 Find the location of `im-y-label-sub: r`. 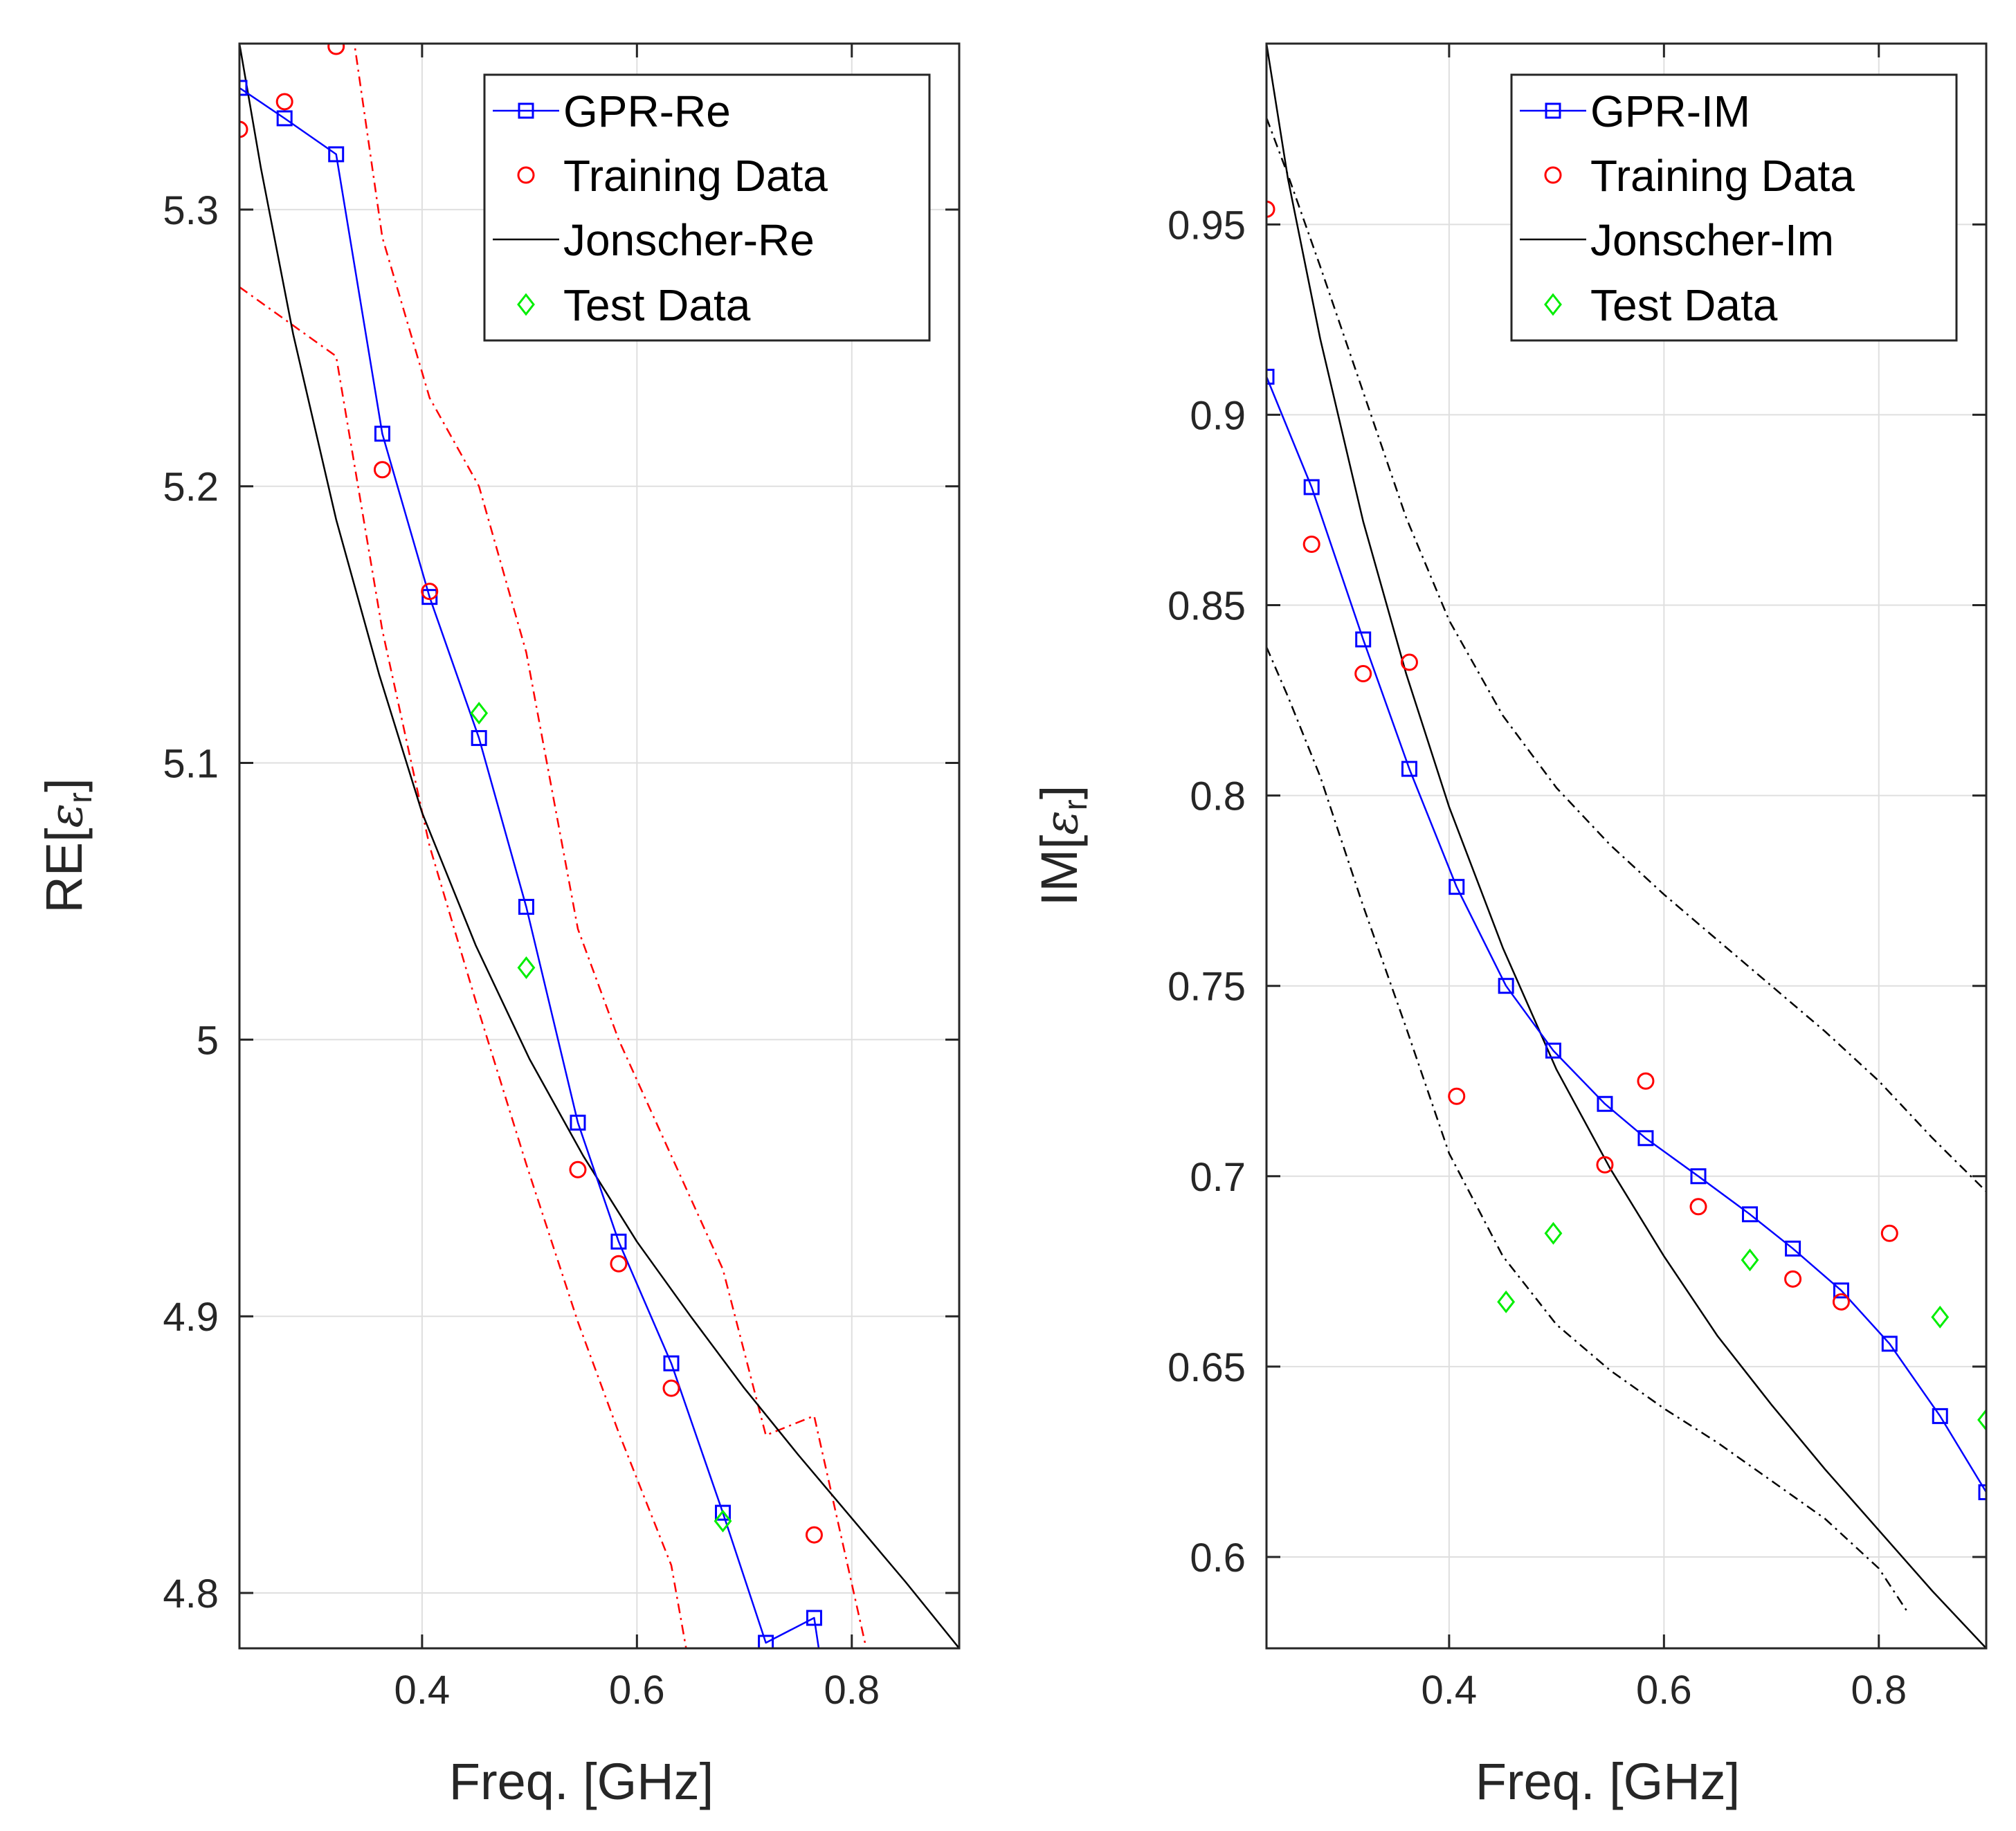

im-y-label-sub: r is located at coordinates (1076, 804).